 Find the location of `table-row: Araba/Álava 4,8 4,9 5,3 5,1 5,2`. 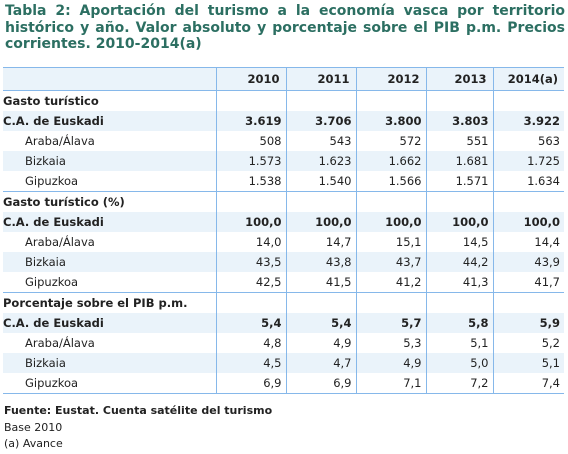

table-row: Araba/Álava 4,8 4,9 5,3 5,1 5,2 is located at coordinates (283, 343).